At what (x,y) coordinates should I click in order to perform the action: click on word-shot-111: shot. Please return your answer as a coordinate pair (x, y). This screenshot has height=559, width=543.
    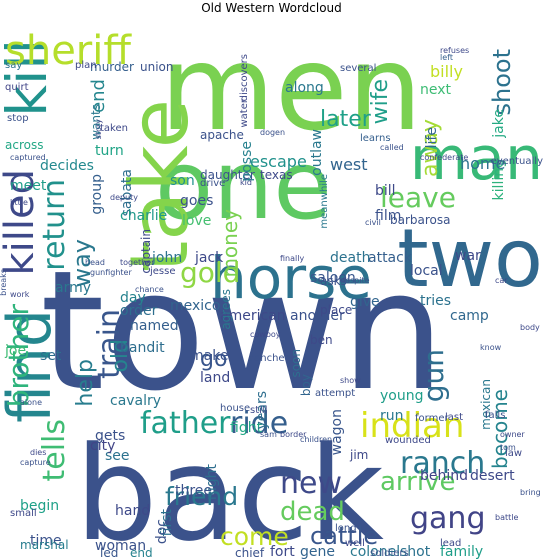
    Looking at the image, I should click on (415, 551).